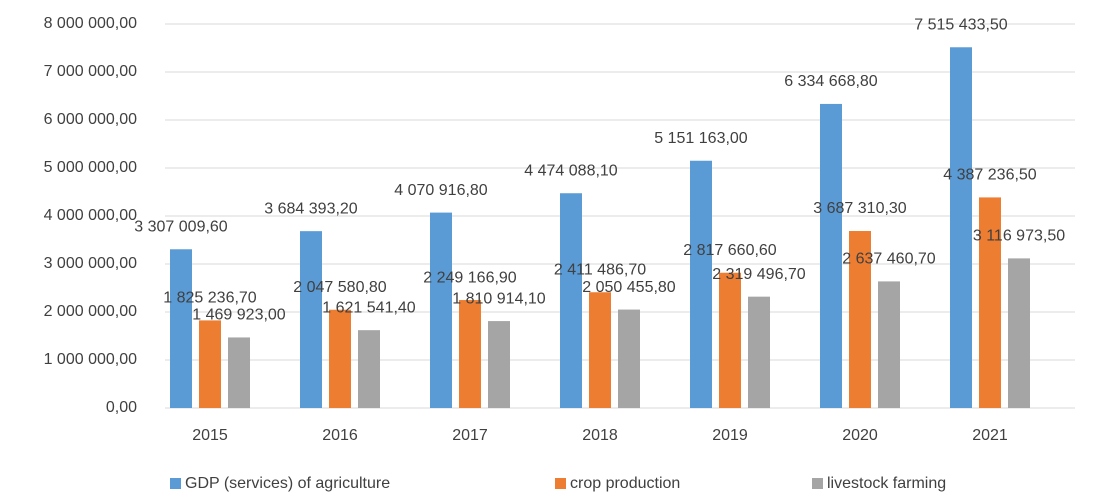 The height and width of the screenshot is (493, 1105). Describe the element at coordinates (91, 71) in the screenshot. I see `y-tick-label: 7 000 000,00` at that location.